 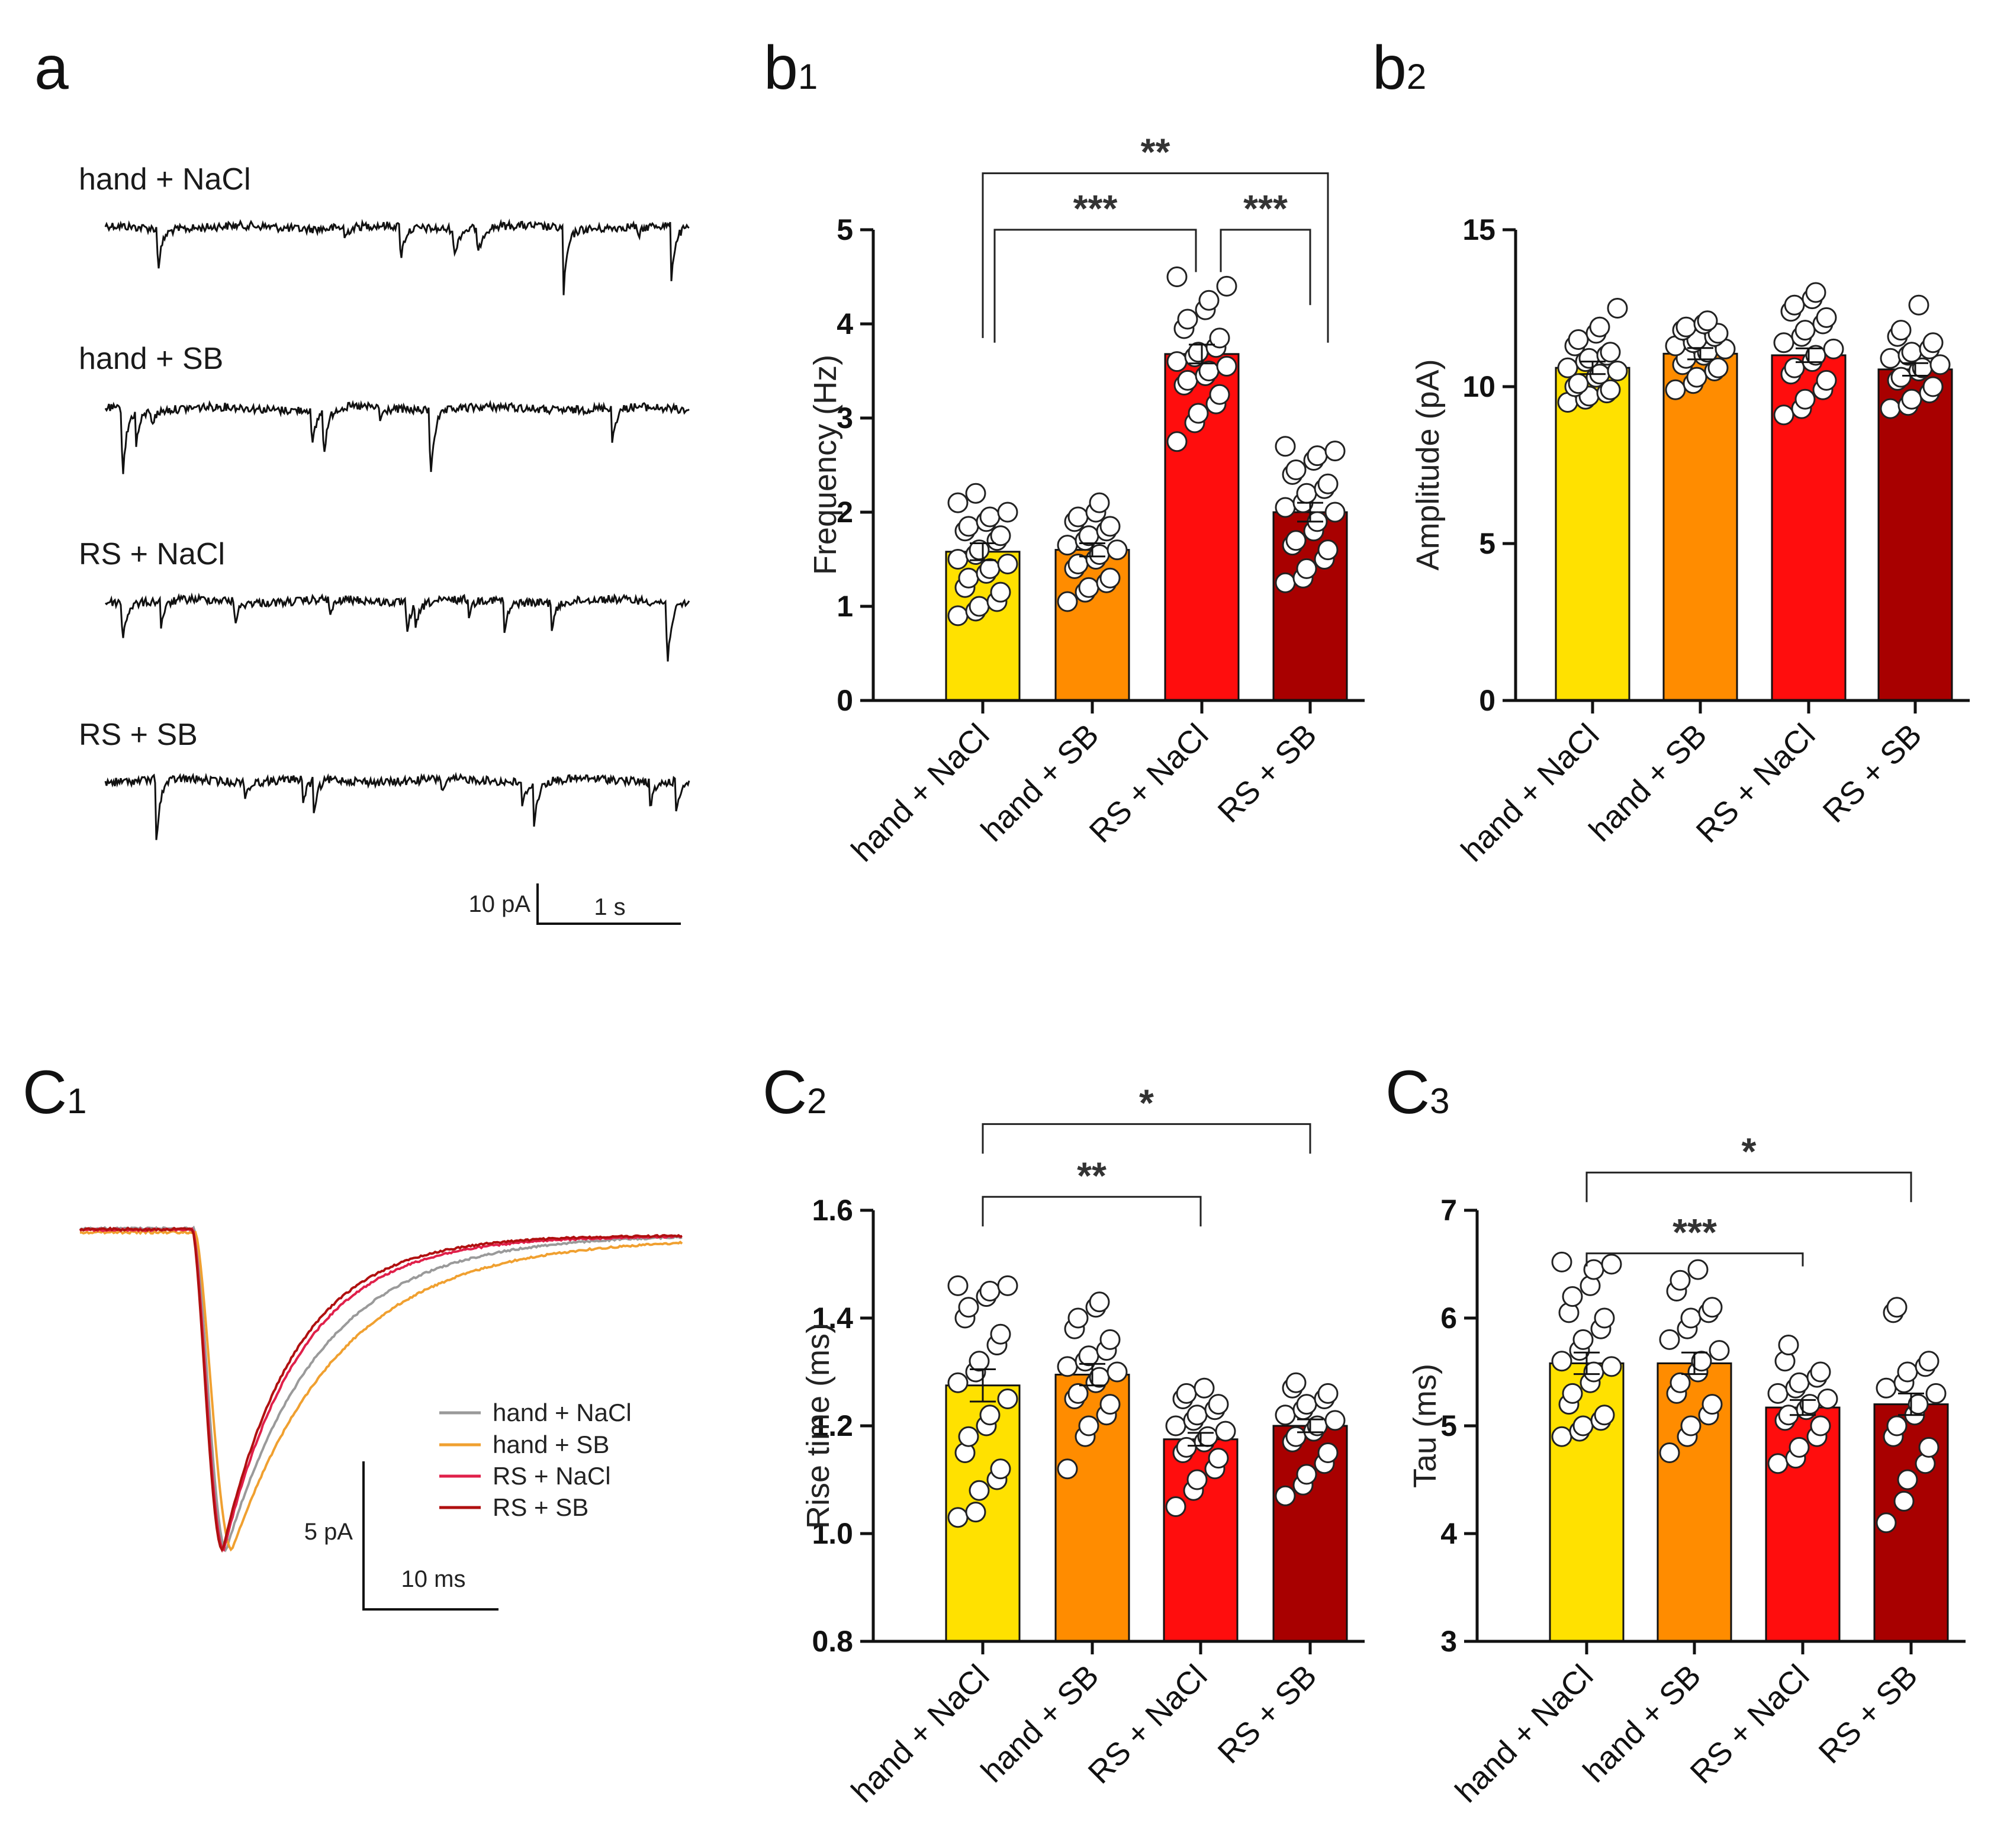 What do you see at coordinates (825, 465) in the screenshot?
I see `y-axis-label: Frequency (Hz)` at bounding box center [825, 465].